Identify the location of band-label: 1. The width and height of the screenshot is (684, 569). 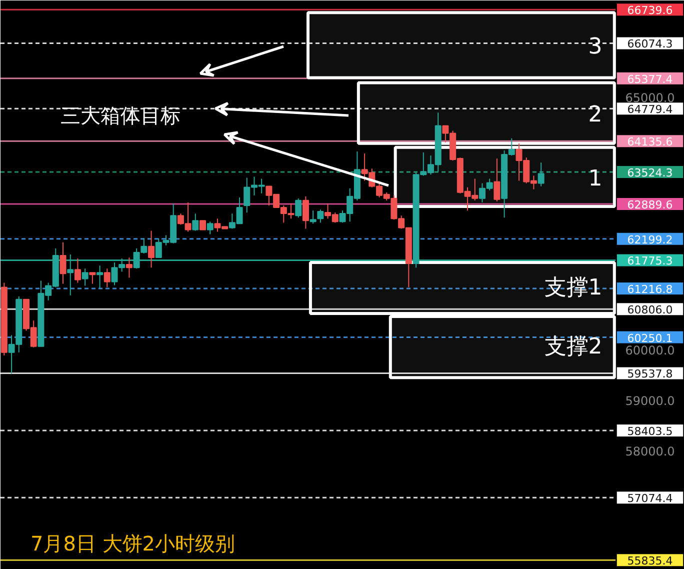
(595, 179).